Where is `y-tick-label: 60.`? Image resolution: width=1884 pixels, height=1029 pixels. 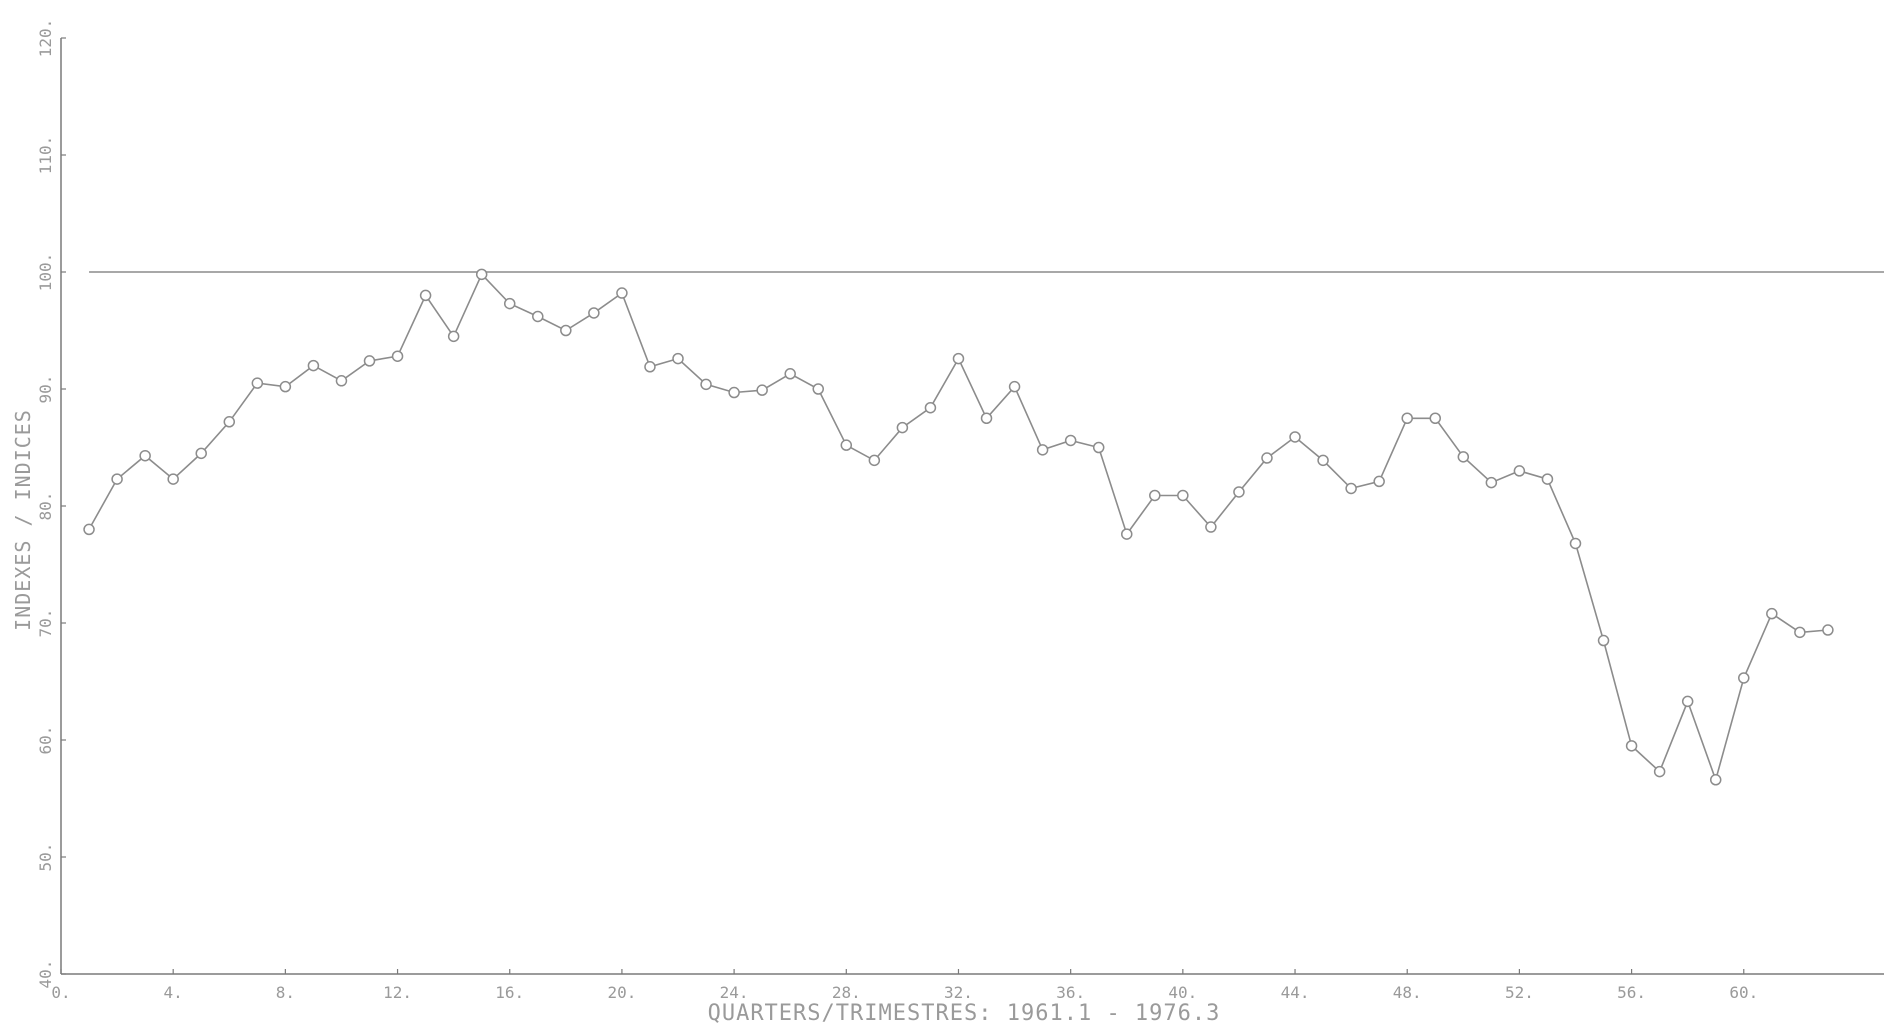 y-tick-label: 60. is located at coordinates (45, 740).